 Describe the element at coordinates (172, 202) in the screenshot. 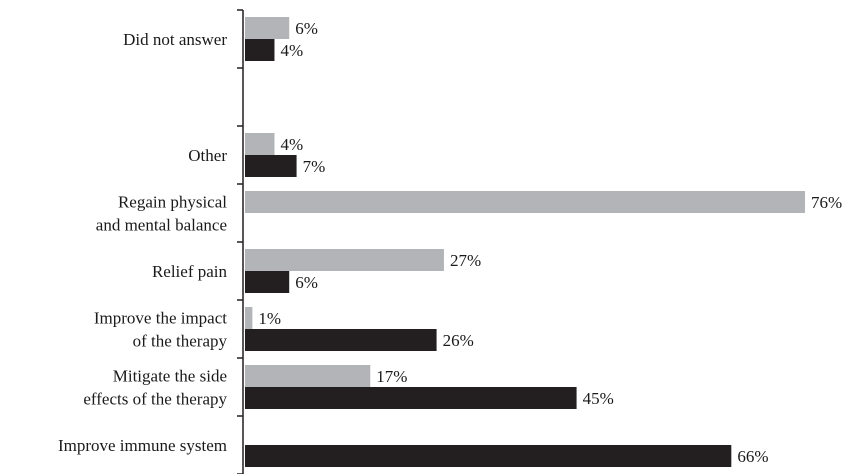

I see `category-label: Regain physical` at that location.